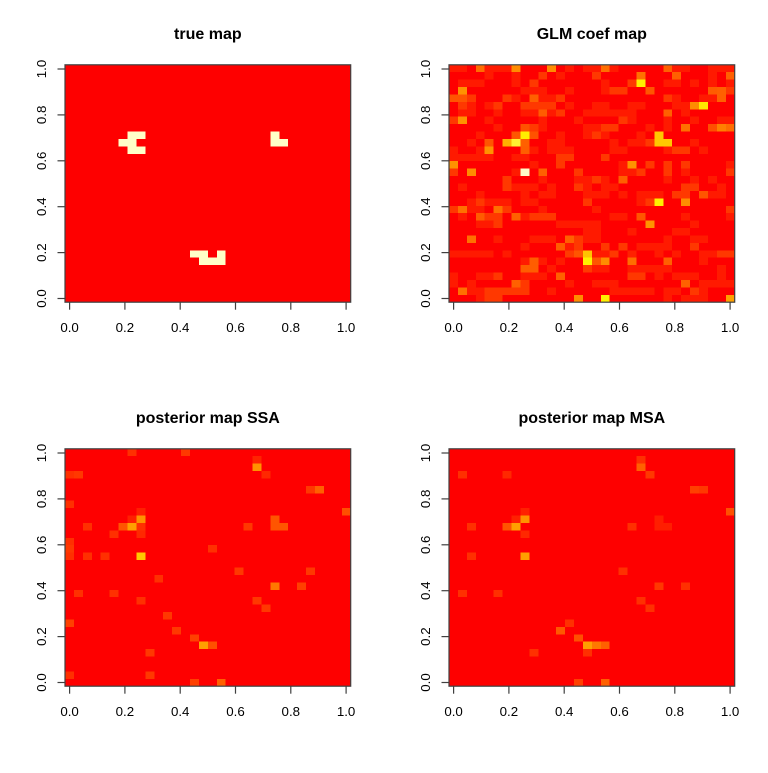 The image size is (768, 773). What do you see at coordinates (592, 418) in the screenshot?
I see `svg-text: posterior map MSA` at bounding box center [592, 418].